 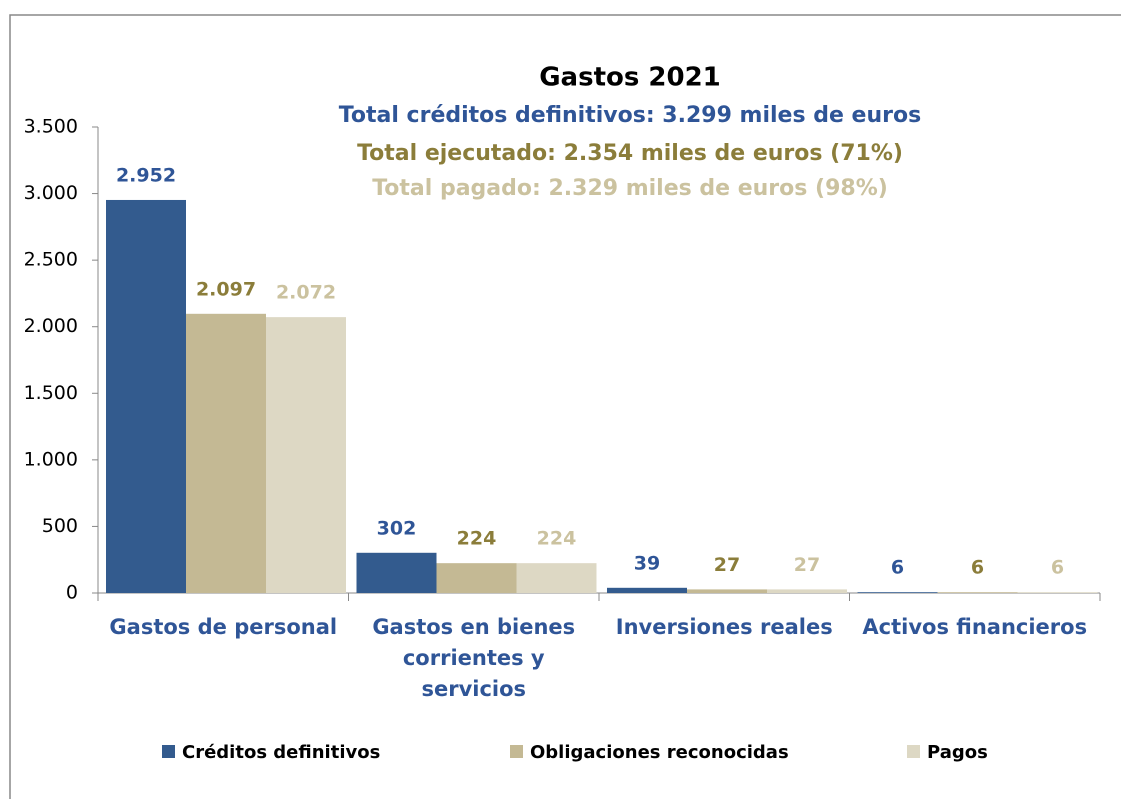 I want to click on y-tick-label: 1.000, so click(x=51, y=459).